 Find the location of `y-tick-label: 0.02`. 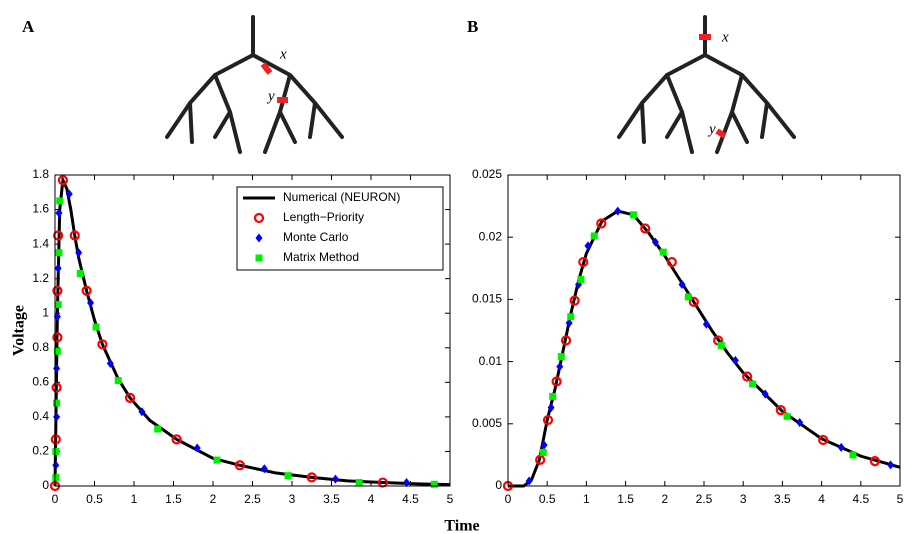

y-tick-label: 0.02 is located at coordinates (491, 236).